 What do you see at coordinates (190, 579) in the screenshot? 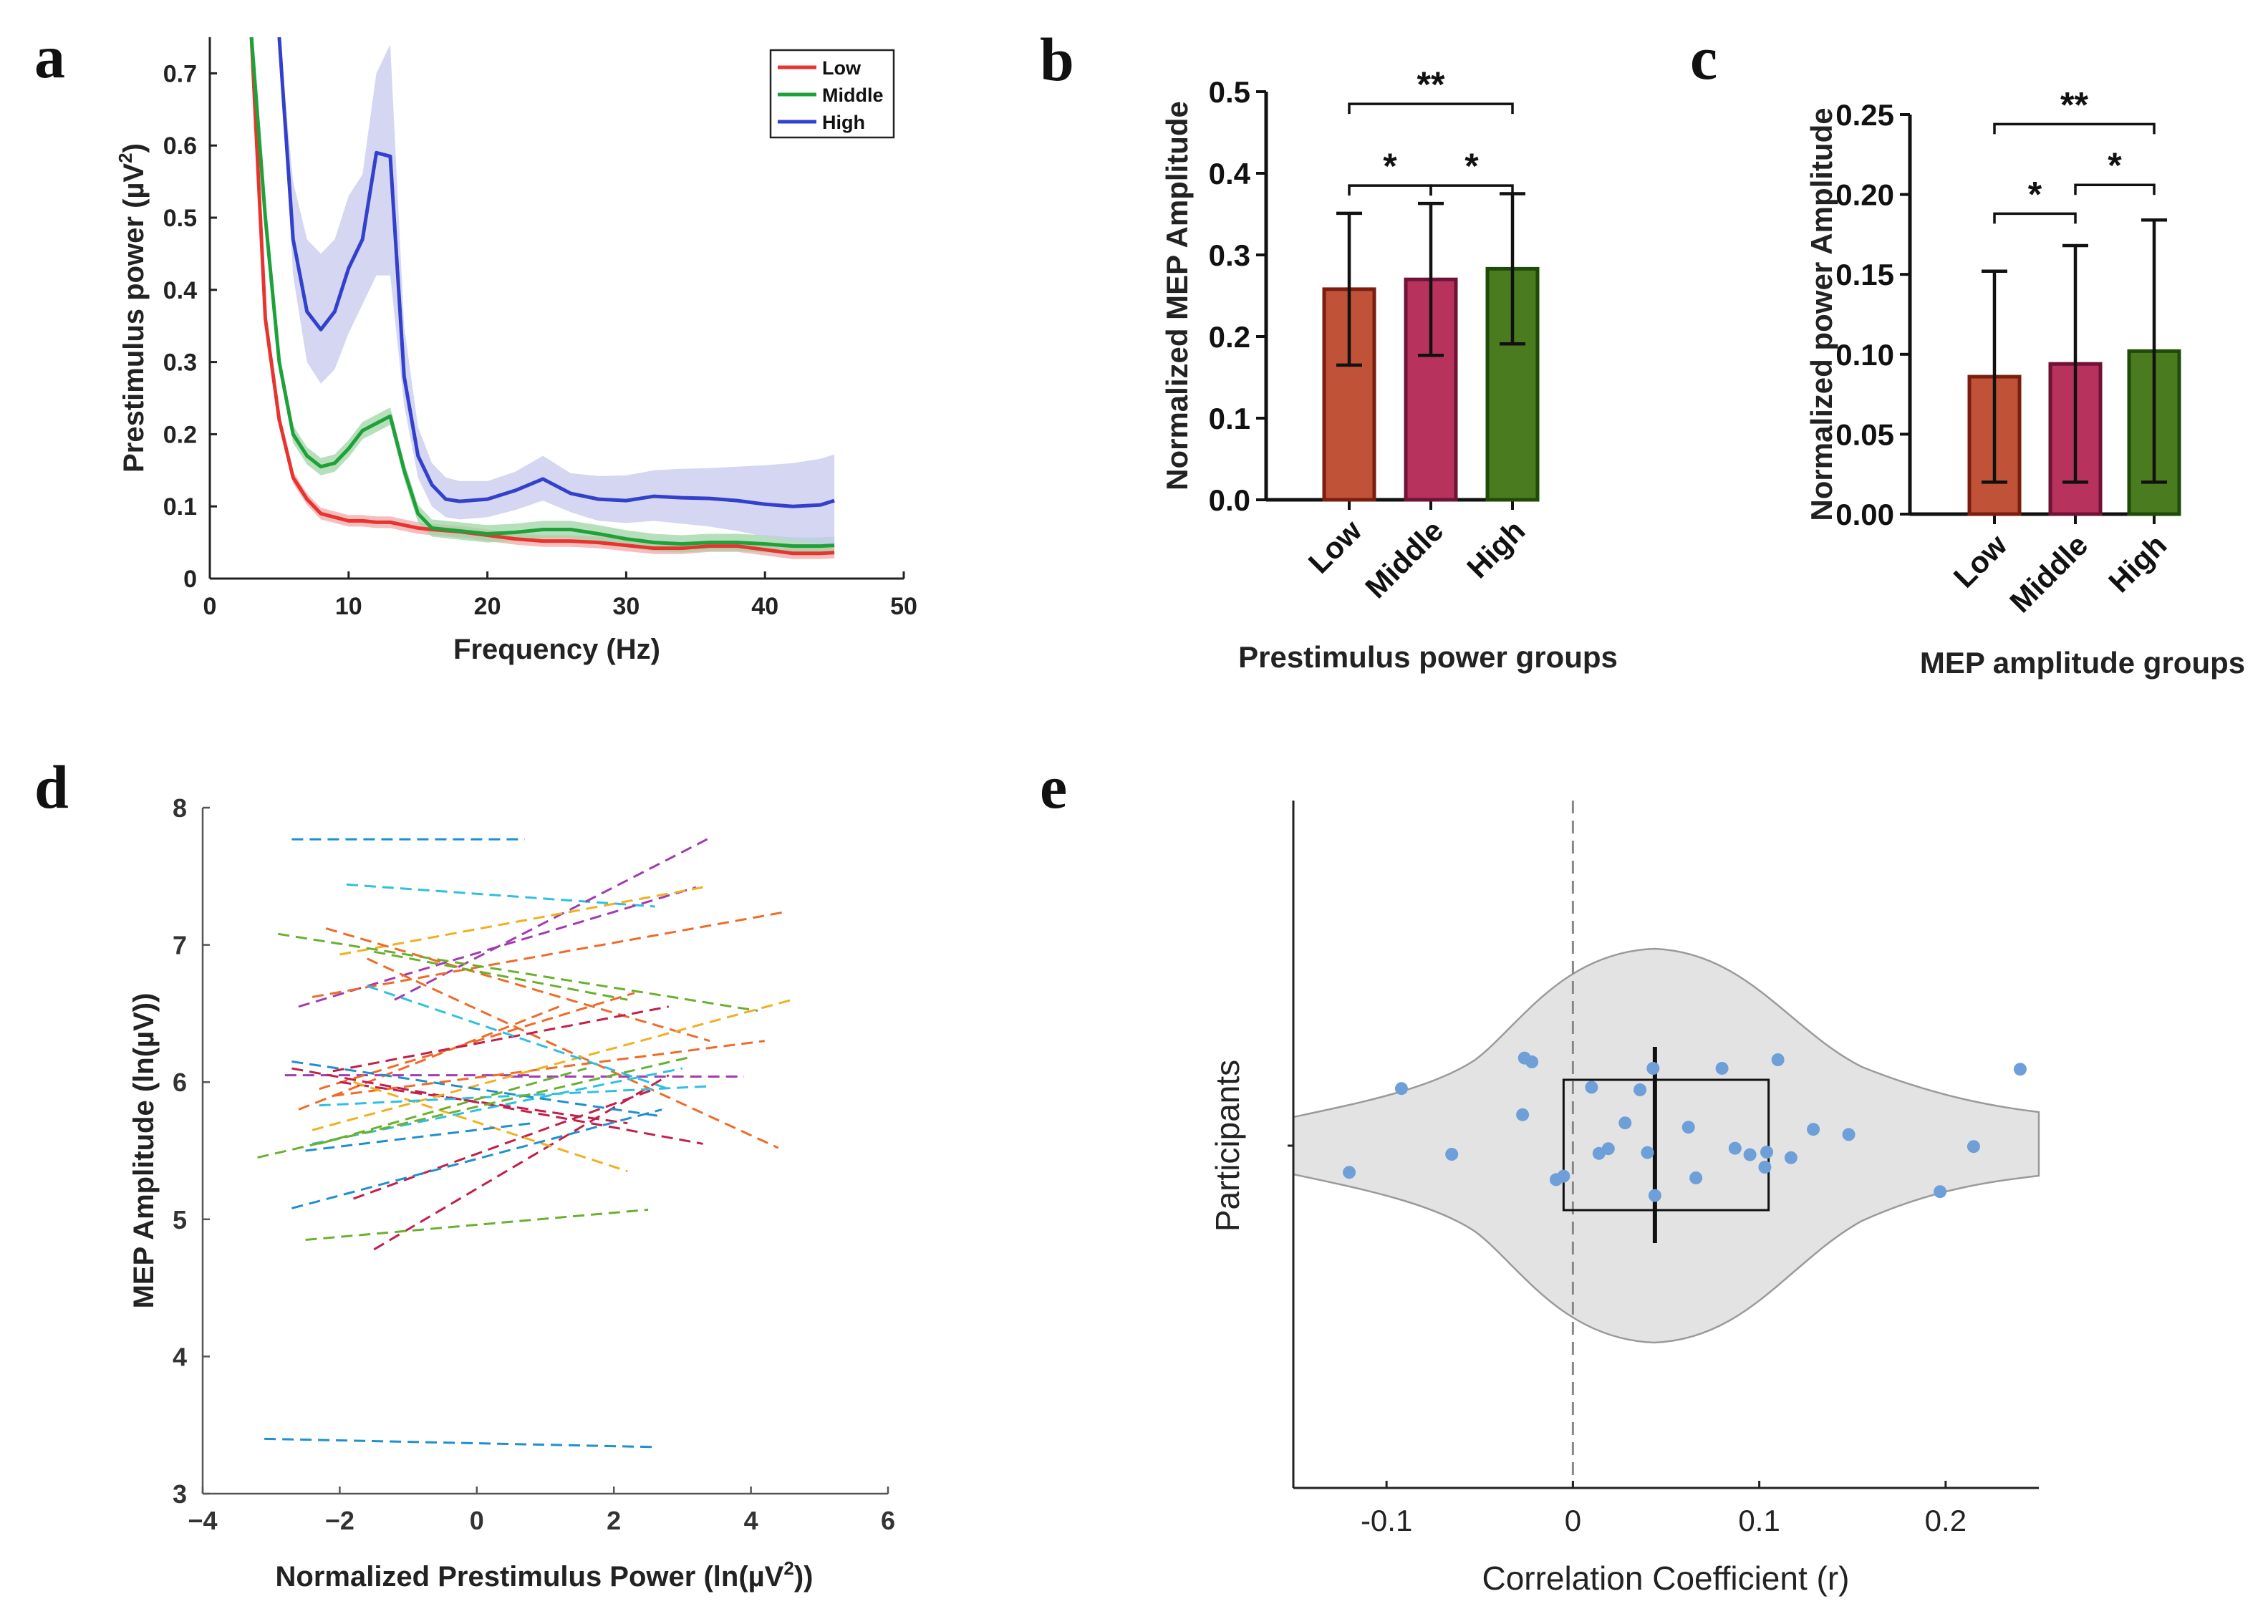
I see `y-tick-label-a: 0` at bounding box center [190, 579].